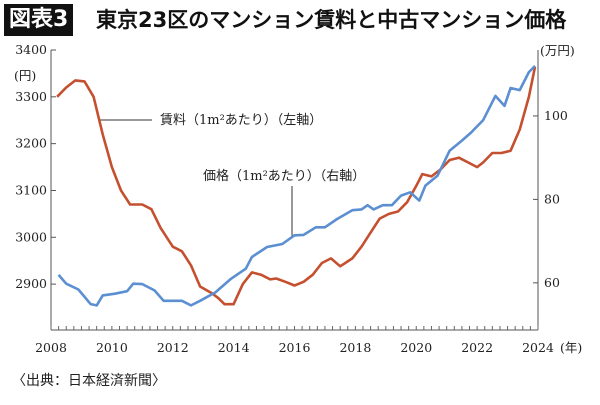 This screenshot has height=405, width=600. What do you see at coordinates (355, 347) in the screenshot?
I see `x-tick-label: 2018` at bounding box center [355, 347].